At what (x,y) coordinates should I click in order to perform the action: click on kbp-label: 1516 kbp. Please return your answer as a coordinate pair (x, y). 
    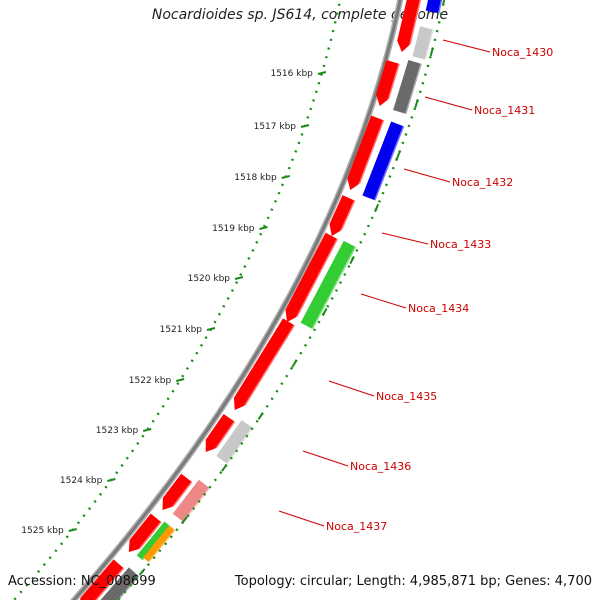
    Looking at the image, I should click on (291, 74).